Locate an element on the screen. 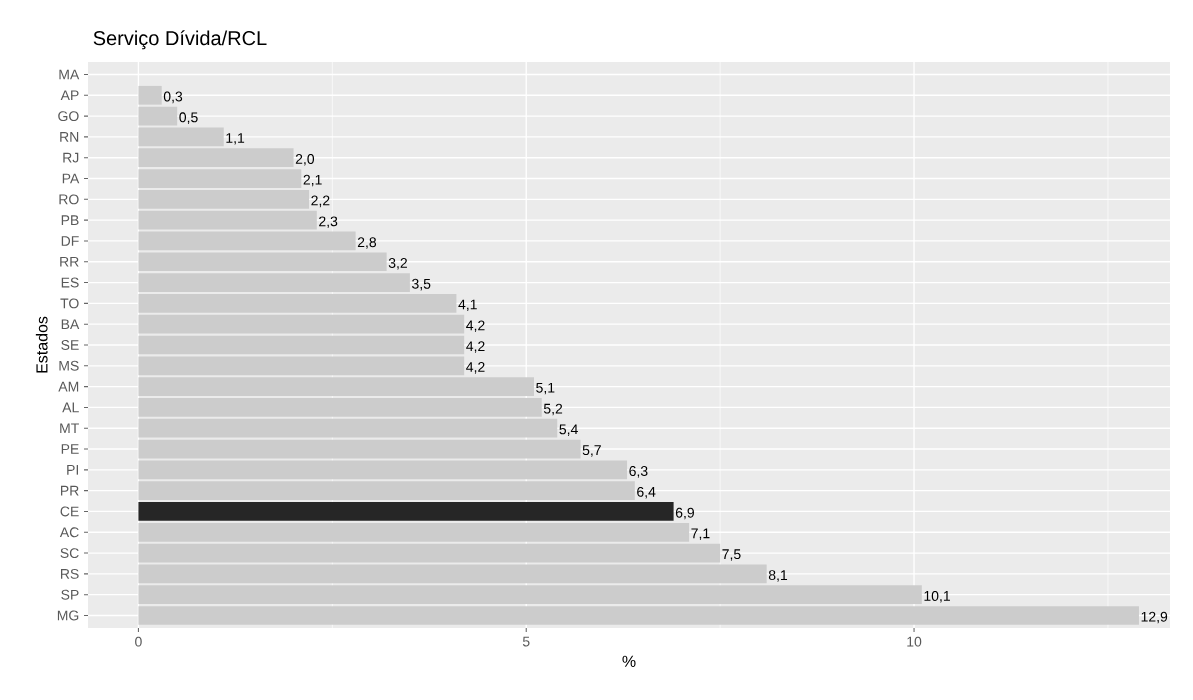 The image size is (1193, 700). y-axis-title: Estados is located at coordinates (41, 344).